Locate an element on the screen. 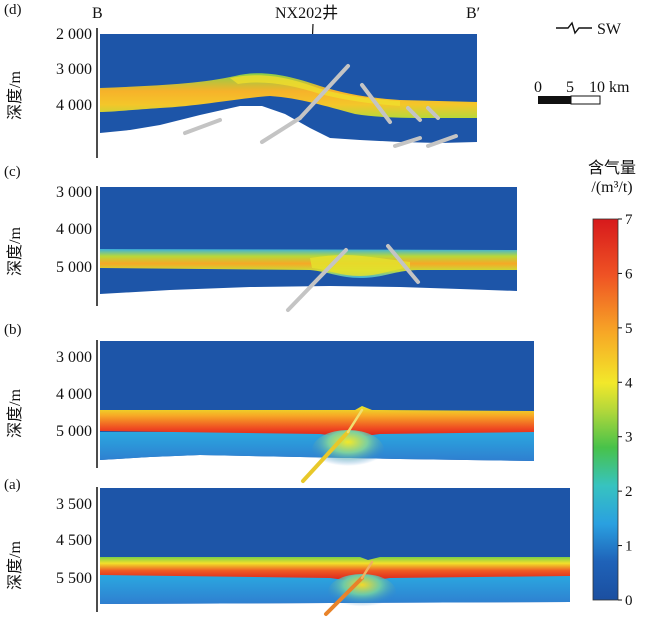 Image resolution: width=650 pixels, height=617 pixels. direction-indicator: SW is located at coordinates (589, 29).